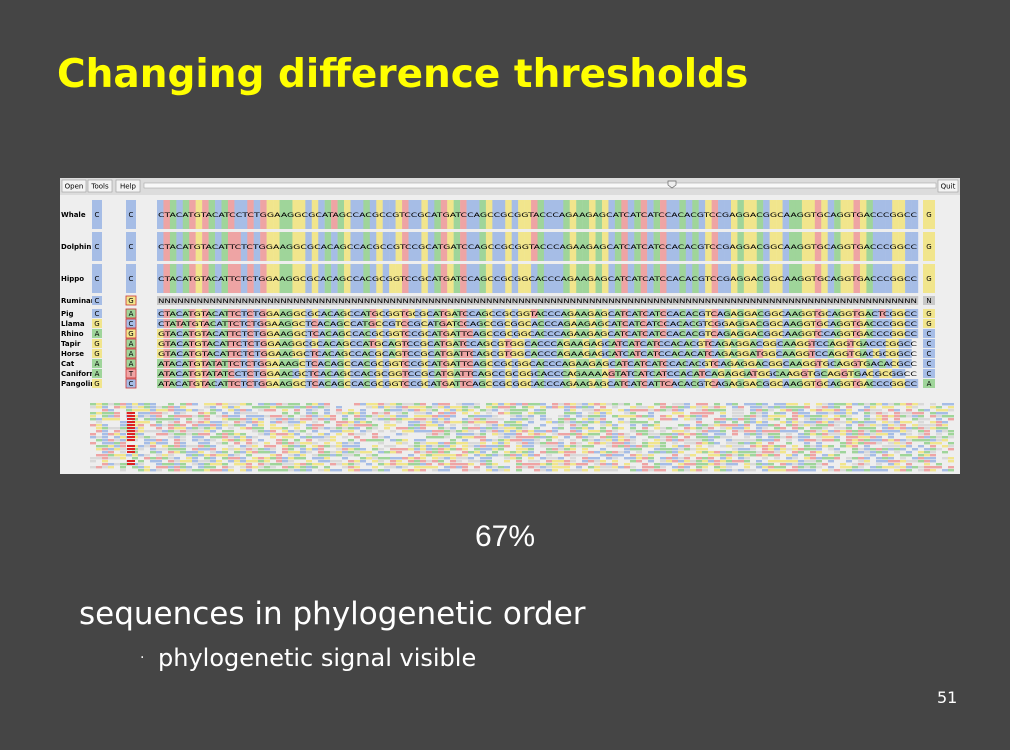 Image resolution: width=1010 pixels, height=750 pixels. I want to click on overview-marker, so click(131, 413).